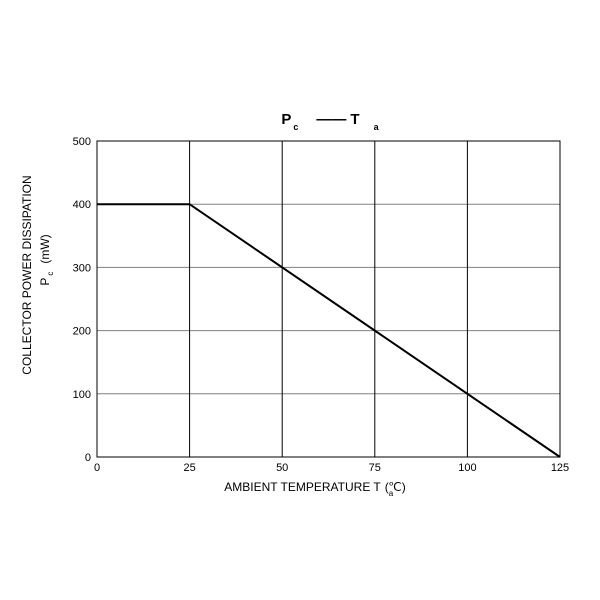 This screenshot has height=600, width=600. I want to click on y-tick-label: 300, so click(82, 268).